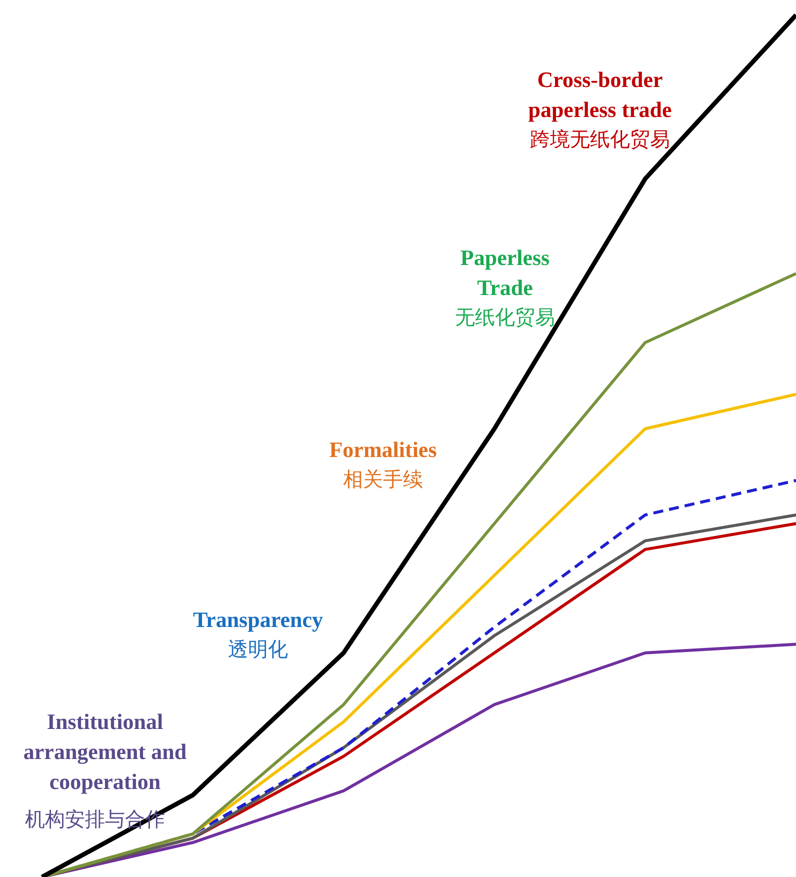  Describe the element at coordinates (383, 464) in the screenshot. I see `annotation: Formalities 相关手续` at that location.